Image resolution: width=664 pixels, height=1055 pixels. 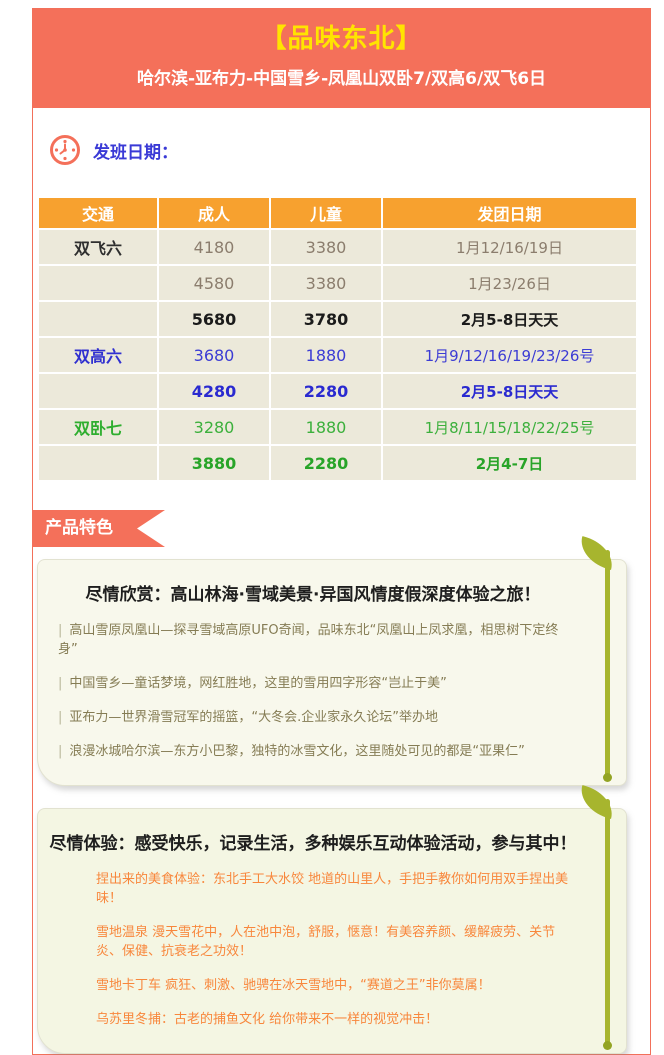 I want to click on child-price-cell: 3780, so click(x=326, y=319).